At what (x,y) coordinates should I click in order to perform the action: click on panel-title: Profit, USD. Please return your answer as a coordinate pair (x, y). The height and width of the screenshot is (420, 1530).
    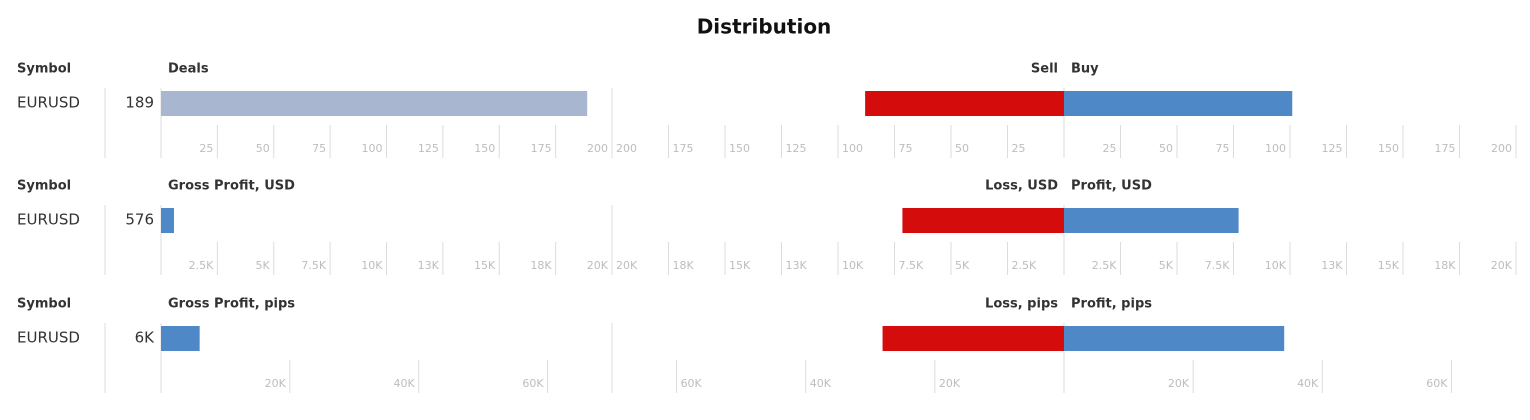
    Looking at the image, I should click on (1111, 186).